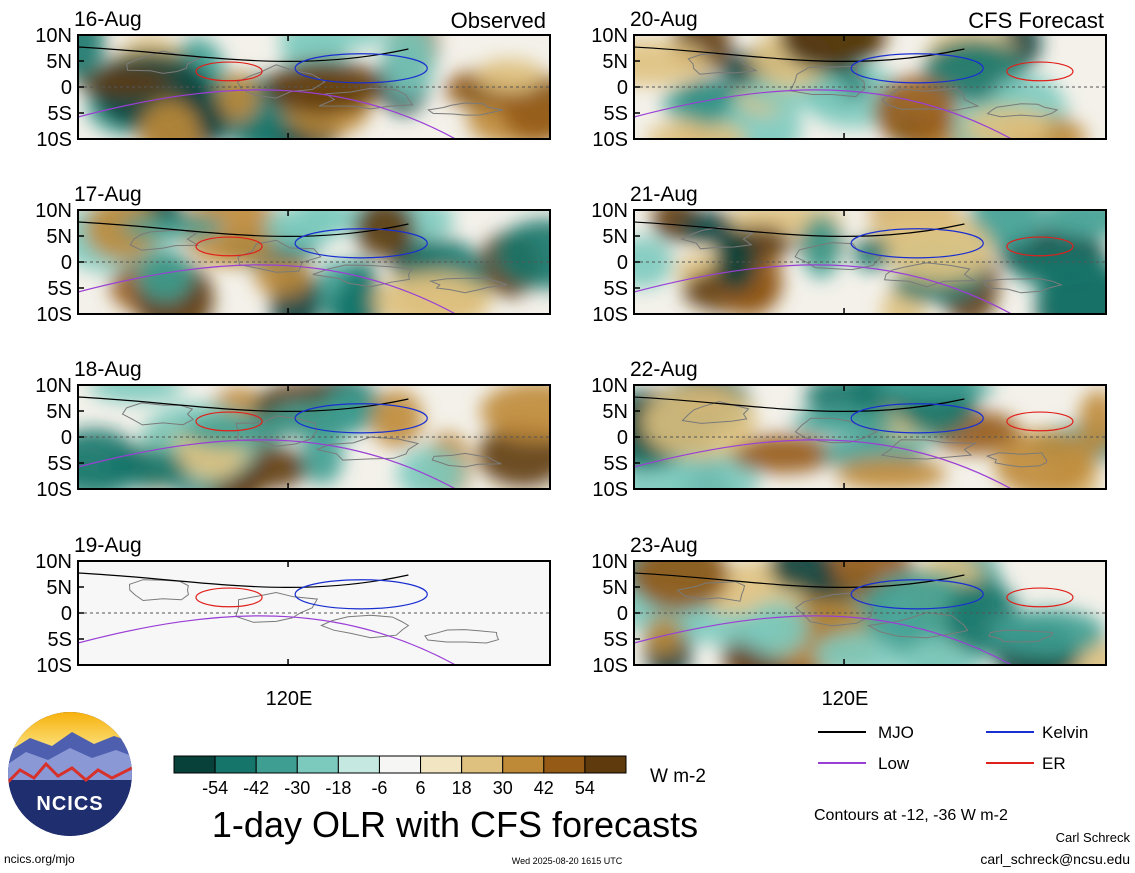 The height and width of the screenshot is (873, 1135). Describe the element at coordinates (108, 194) in the screenshot. I see `panel-date-label: 17-Aug` at that location.